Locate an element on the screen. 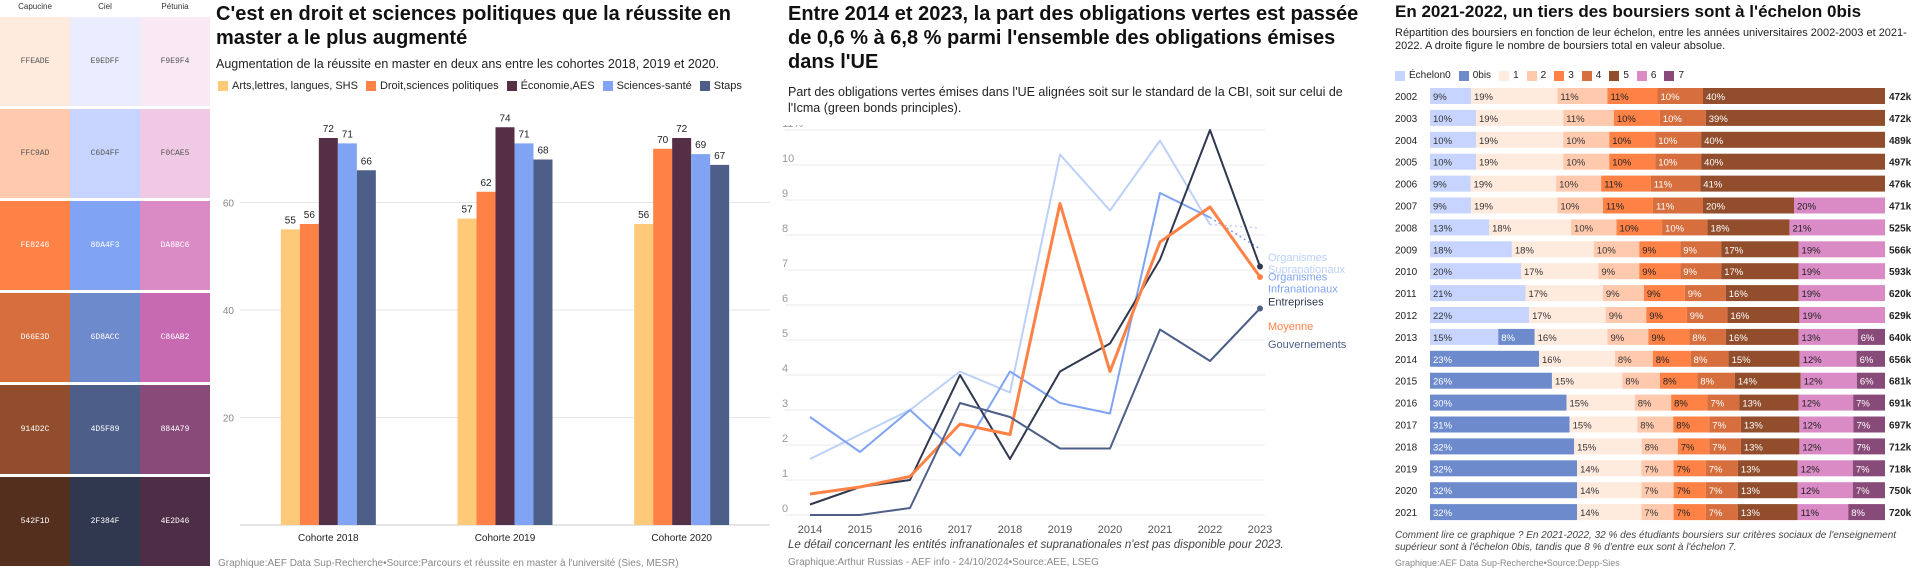 Image resolution: width=1920 pixels, height=570 pixels. y-tick-label: 8 is located at coordinates (785, 229).